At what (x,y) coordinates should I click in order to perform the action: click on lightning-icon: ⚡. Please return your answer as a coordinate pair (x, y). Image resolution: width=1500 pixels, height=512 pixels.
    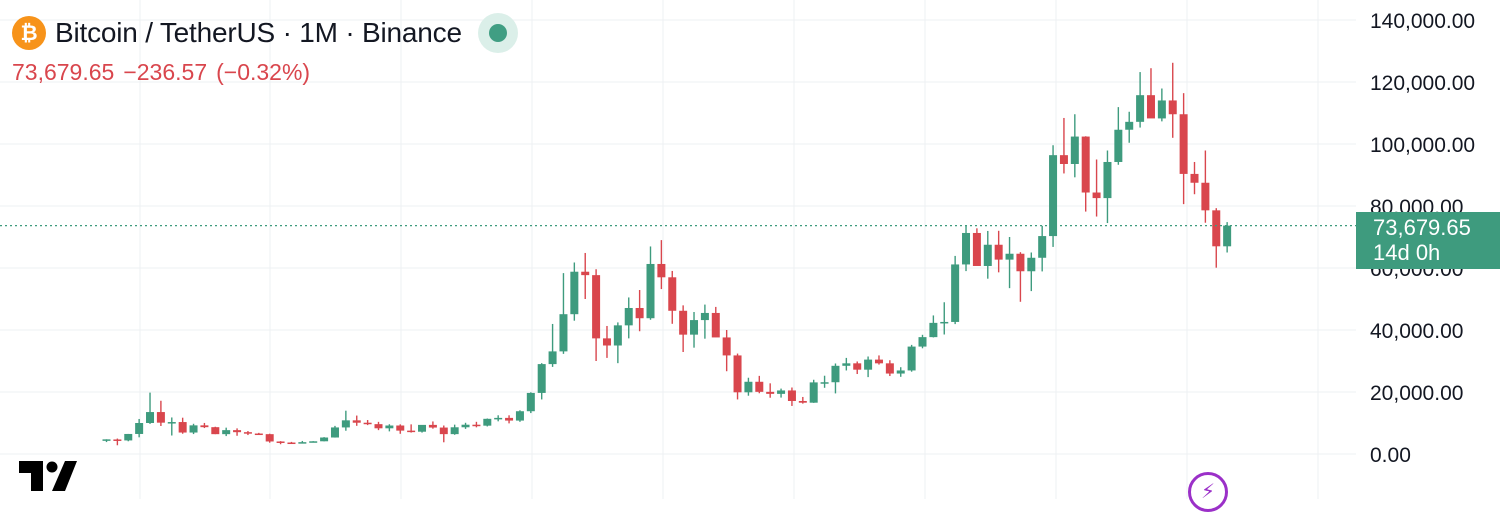
    Looking at the image, I should click on (1208, 492).